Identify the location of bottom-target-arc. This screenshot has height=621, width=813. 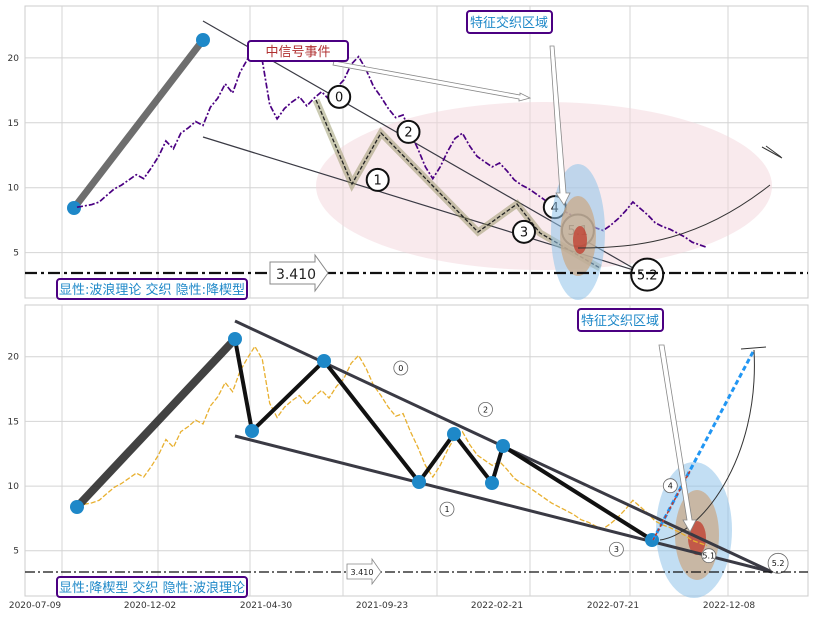
(707, 445).